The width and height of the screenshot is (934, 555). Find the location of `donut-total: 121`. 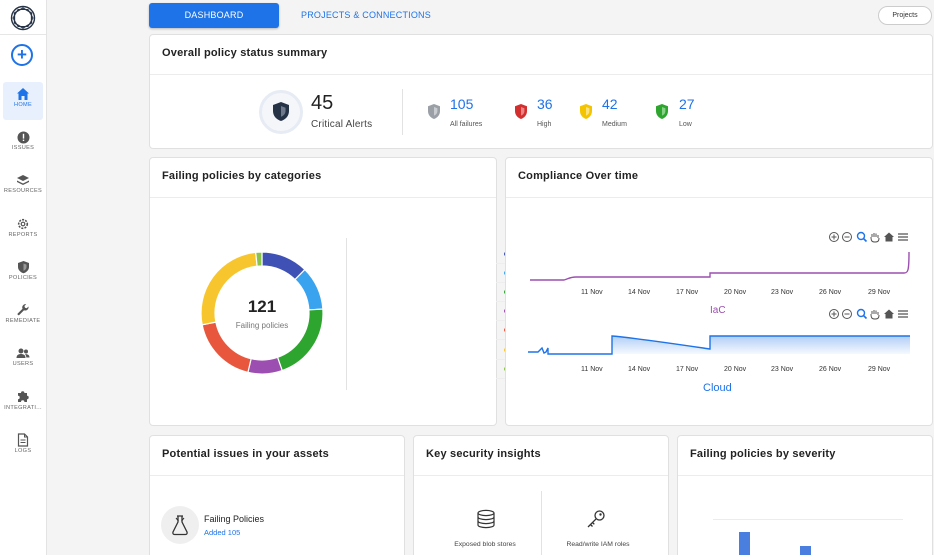

donut-total: 121 is located at coordinates (262, 306).